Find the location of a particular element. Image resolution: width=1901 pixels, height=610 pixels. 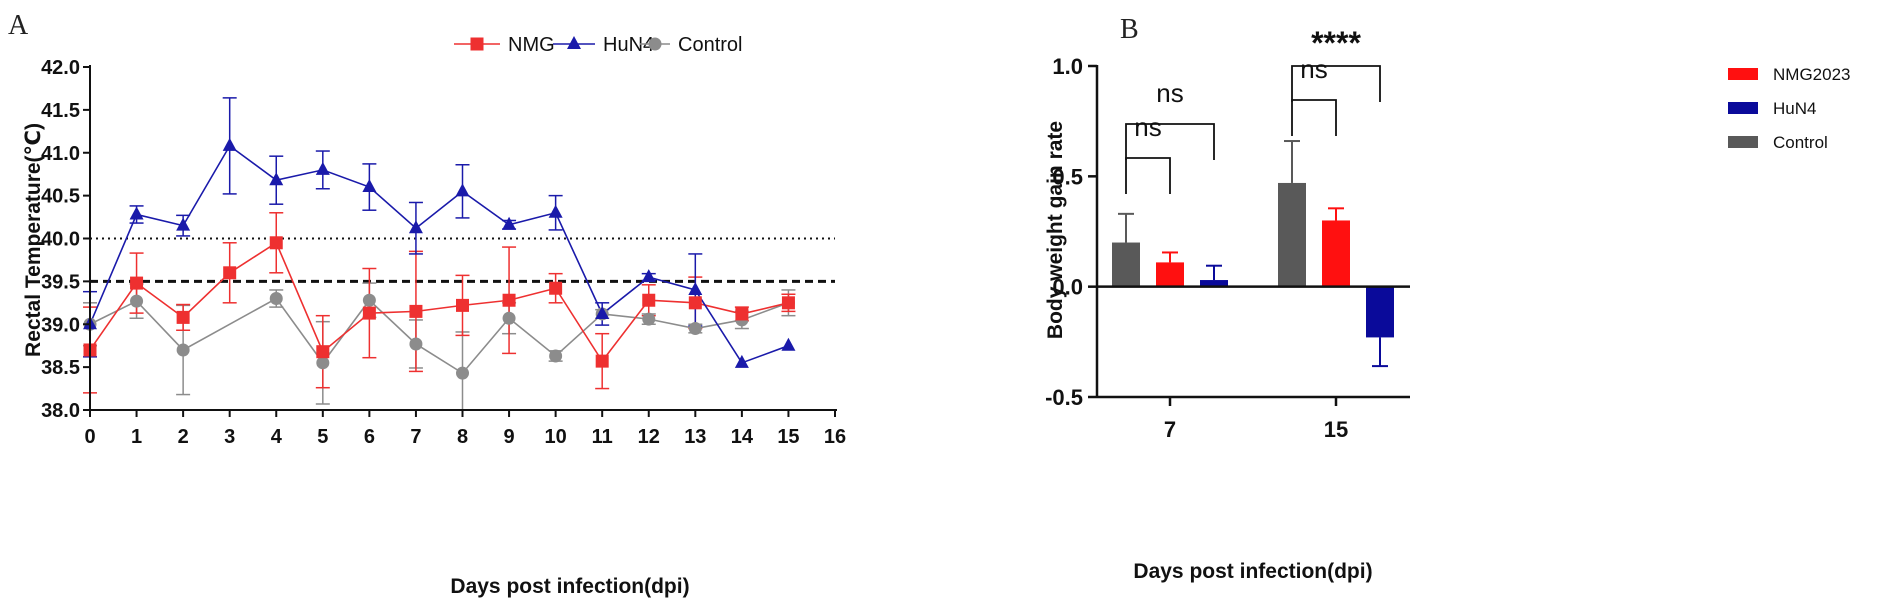

series-markers is located at coordinates (439, 258).